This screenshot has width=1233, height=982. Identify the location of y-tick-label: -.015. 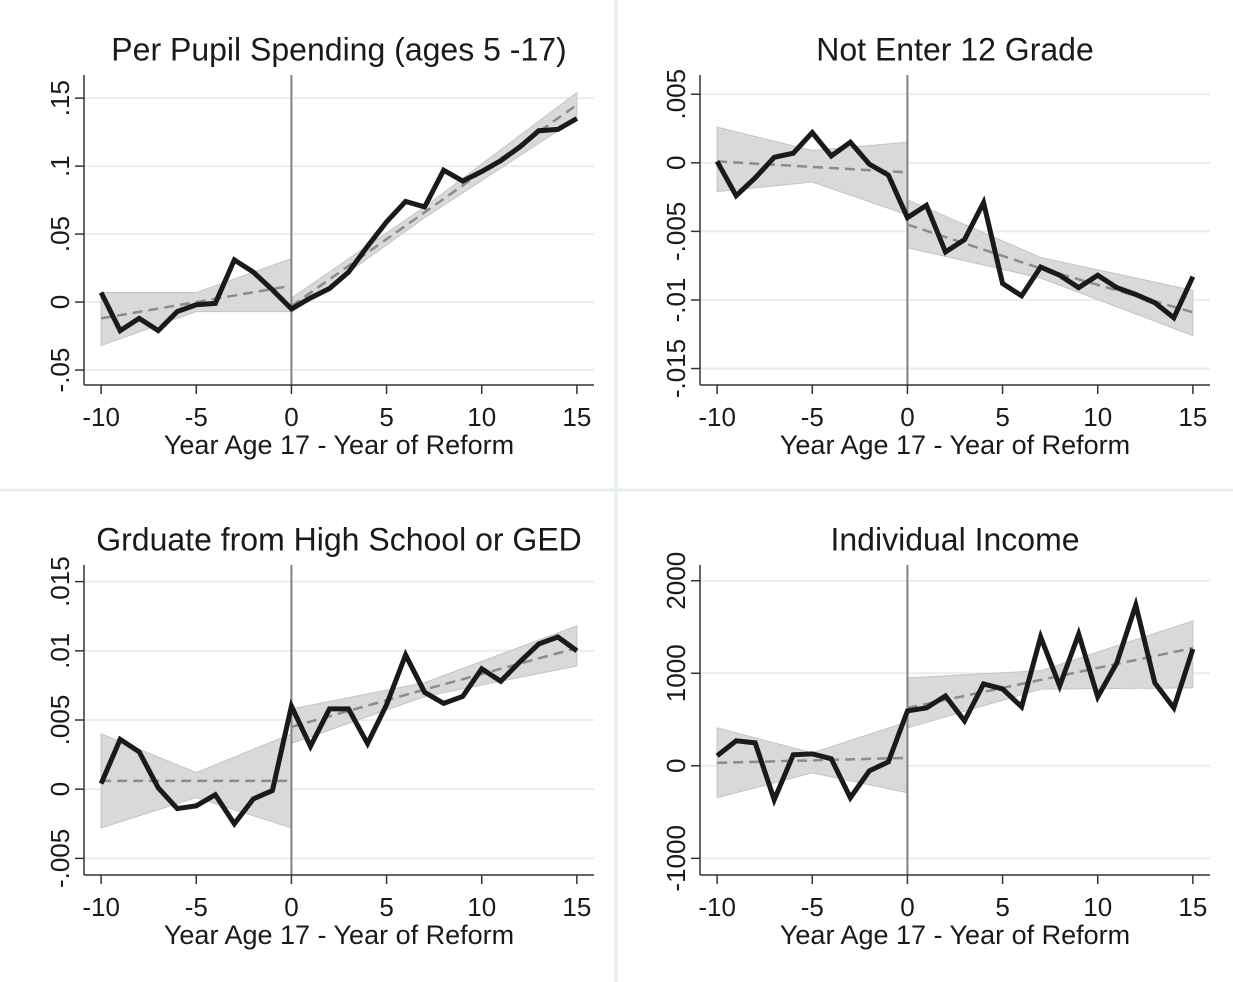
(676, 368).